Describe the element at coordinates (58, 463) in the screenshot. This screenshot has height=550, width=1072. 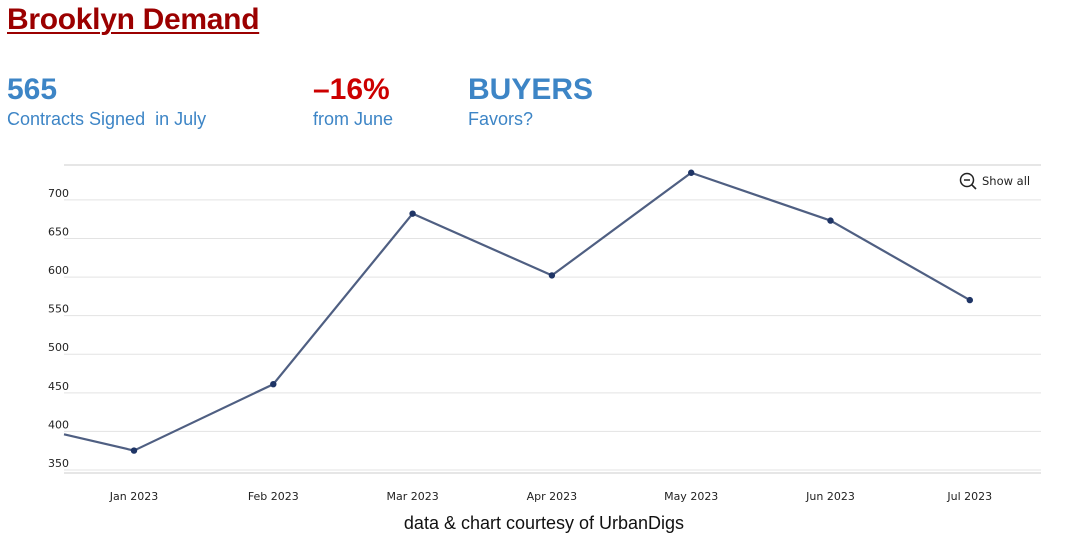
I see `y-tick-label: 350` at that location.